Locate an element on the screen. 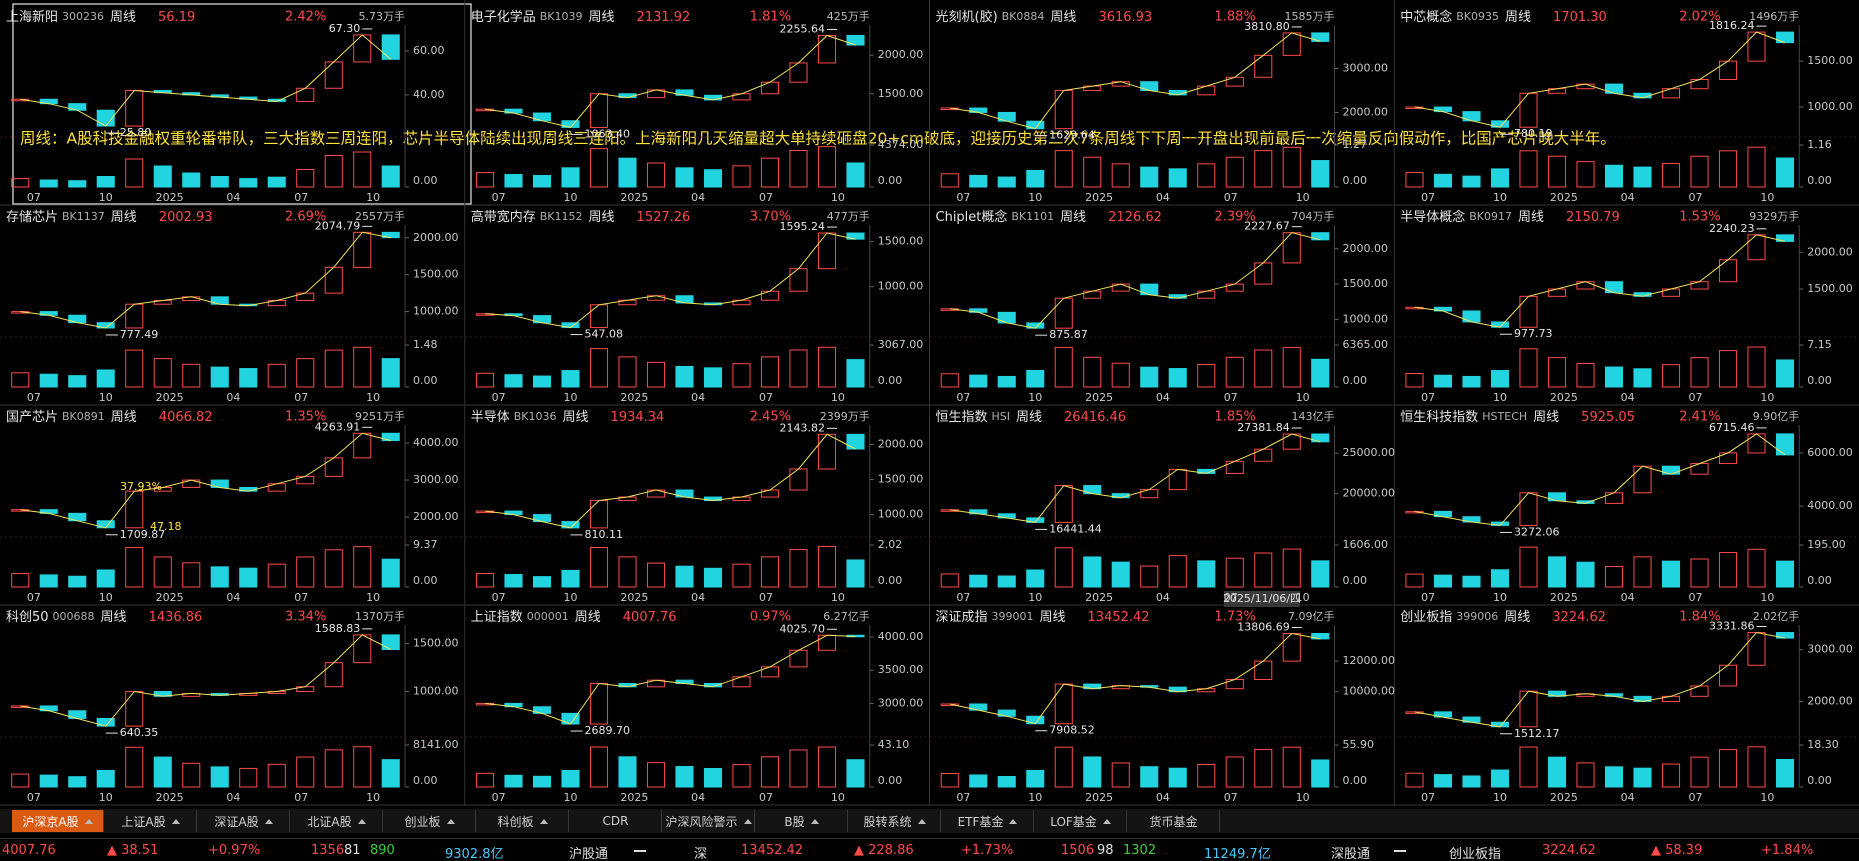 The image size is (1859, 861). change: 1.73% is located at coordinates (1235, 617).